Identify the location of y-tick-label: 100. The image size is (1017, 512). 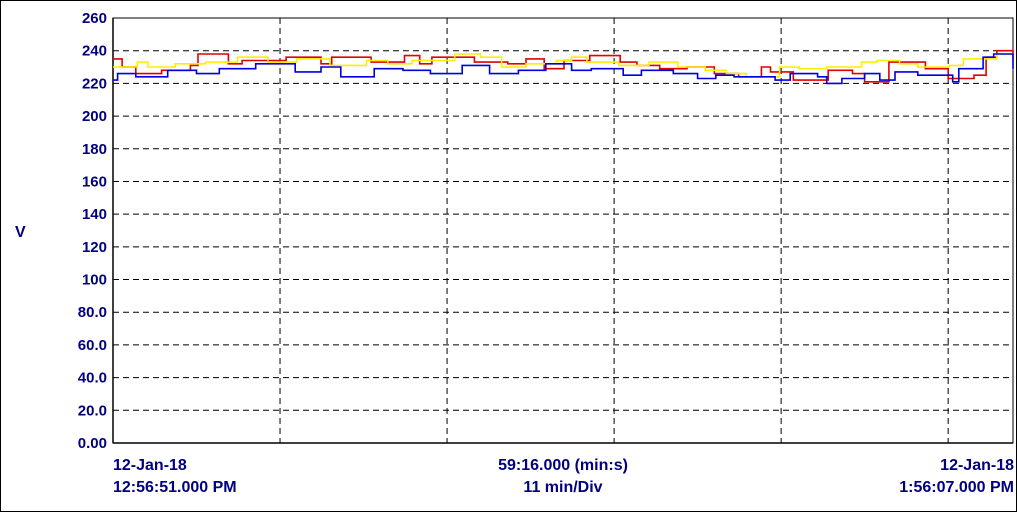
(94, 280).